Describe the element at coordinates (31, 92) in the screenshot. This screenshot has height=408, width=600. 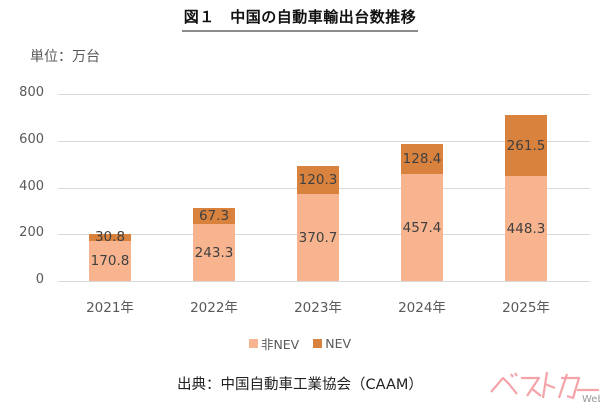
I see `y-tick-label: 800` at that location.